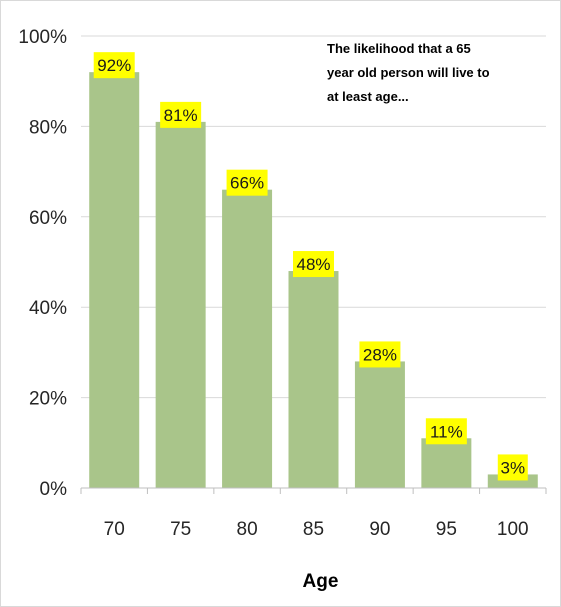  Describe the element at coordinates (54, 489) in the screenshot. I see `y-tick-label: 0%` at that location.